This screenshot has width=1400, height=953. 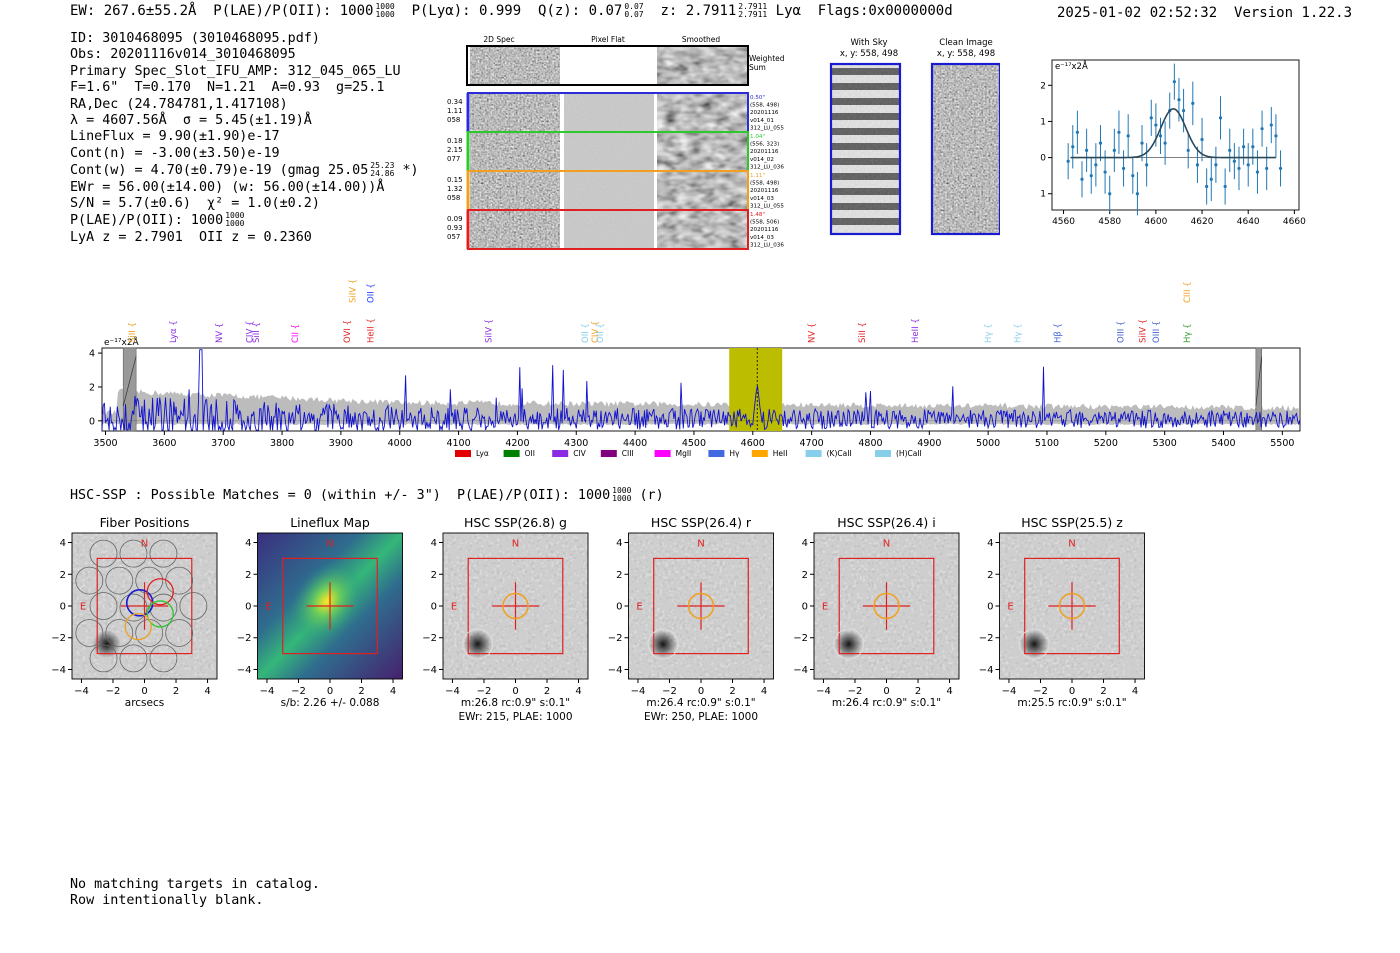 I want to click on emission-line-label: SiIV {, so click(x=1143, y=331).